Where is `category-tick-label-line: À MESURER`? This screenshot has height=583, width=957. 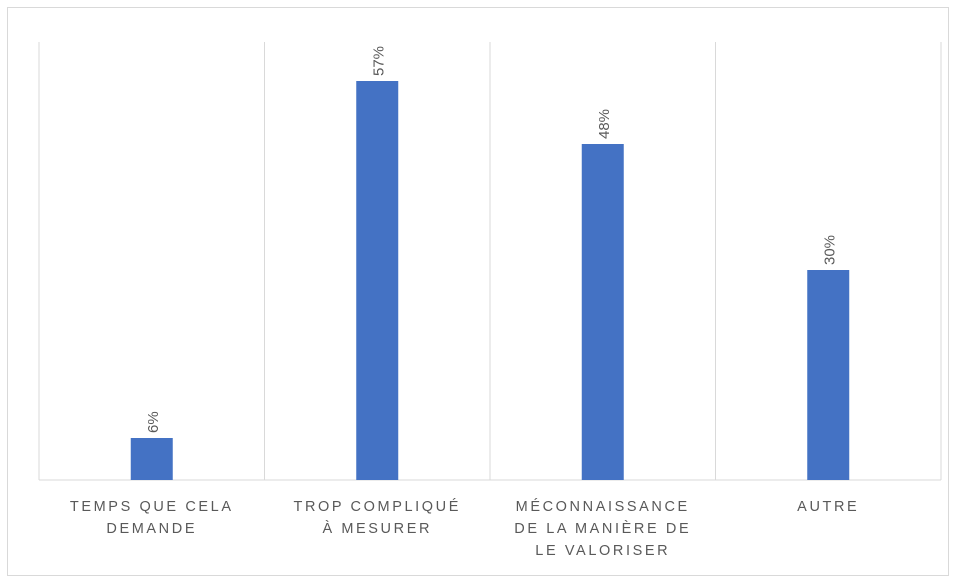
category-tick-label-line: À MESURER is located at coordinates (377, 529).